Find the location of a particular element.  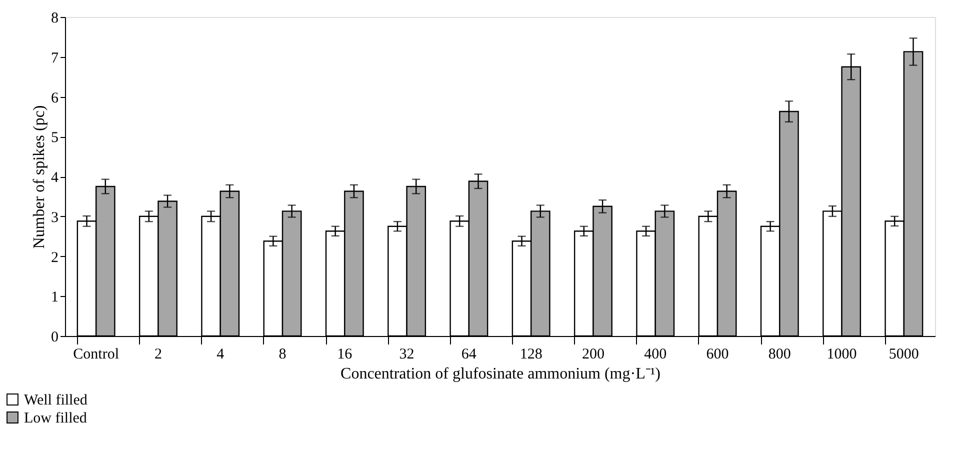

y-tick-label: 3 is located at coordinates (54, 218).